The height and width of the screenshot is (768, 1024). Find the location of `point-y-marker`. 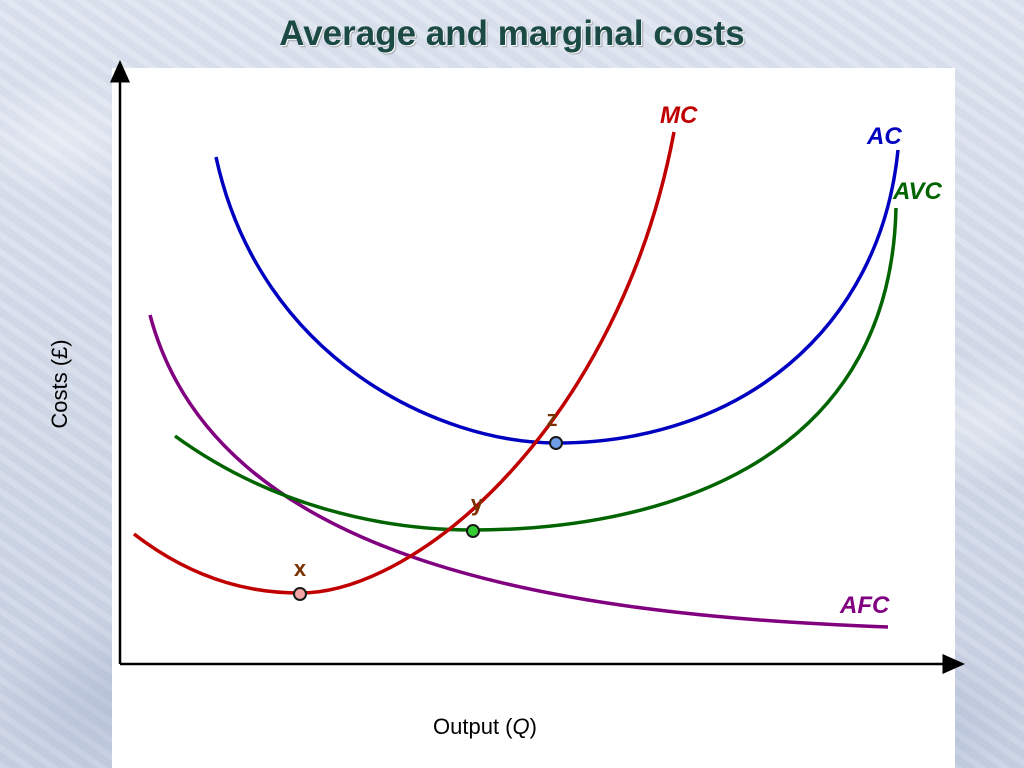

point-y-marker is located at coordinates (473, 531).